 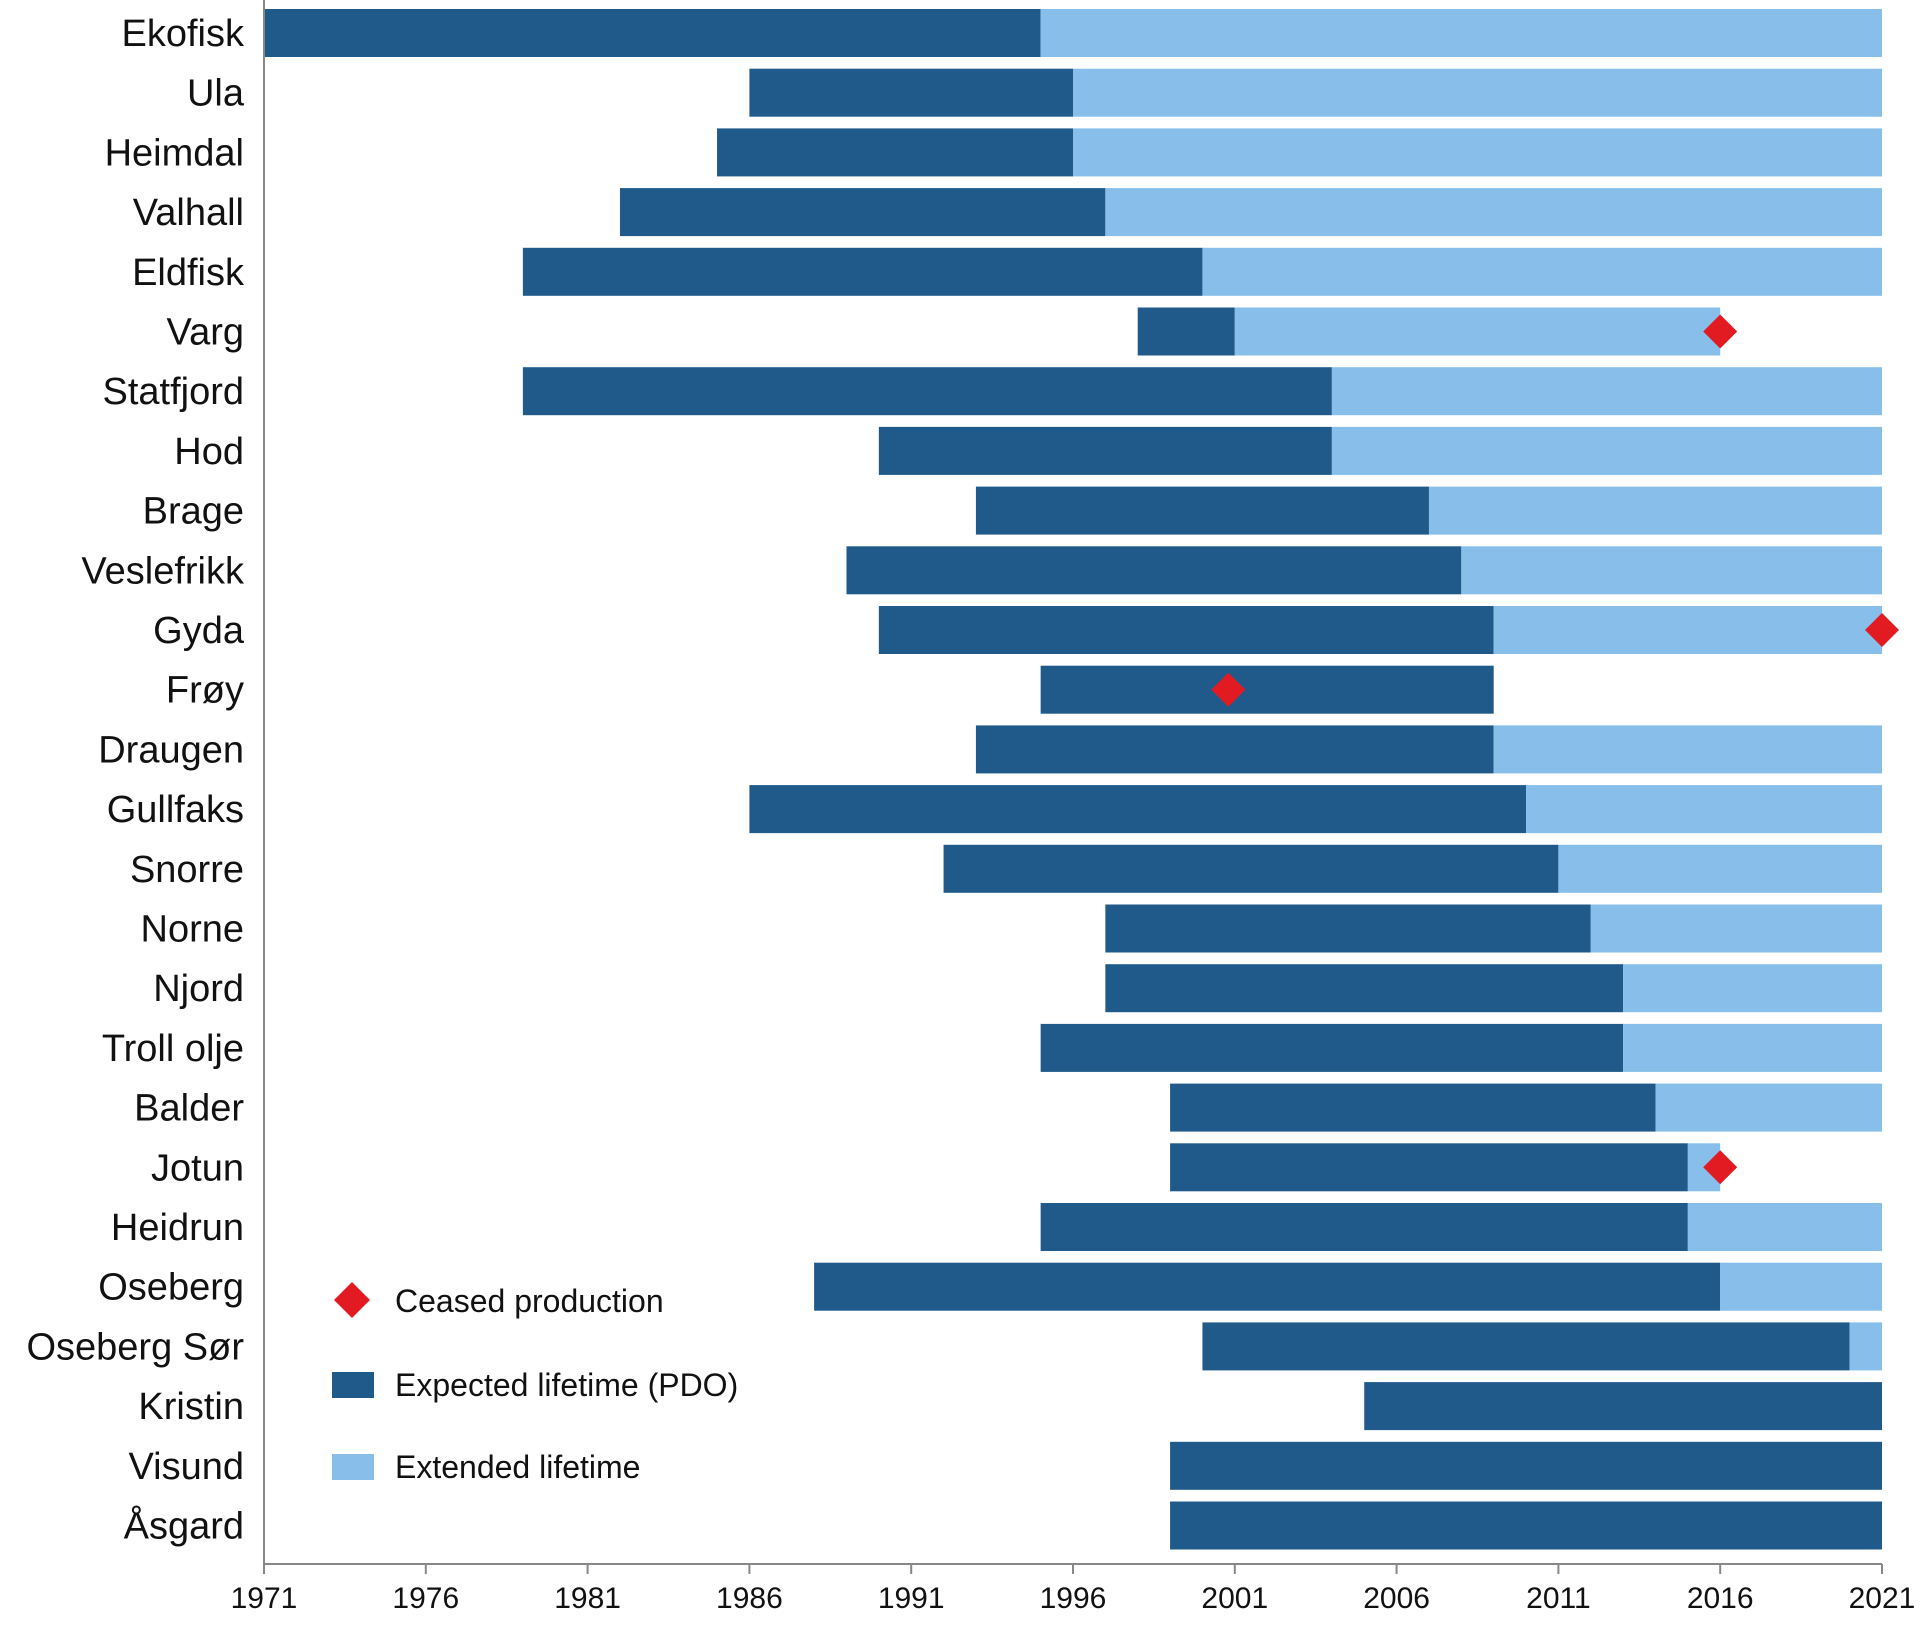 What do you see at coordinates (193, 930) in the screenshot?
I see `field-label-norne: Norne` at bounding box center [193, 930].